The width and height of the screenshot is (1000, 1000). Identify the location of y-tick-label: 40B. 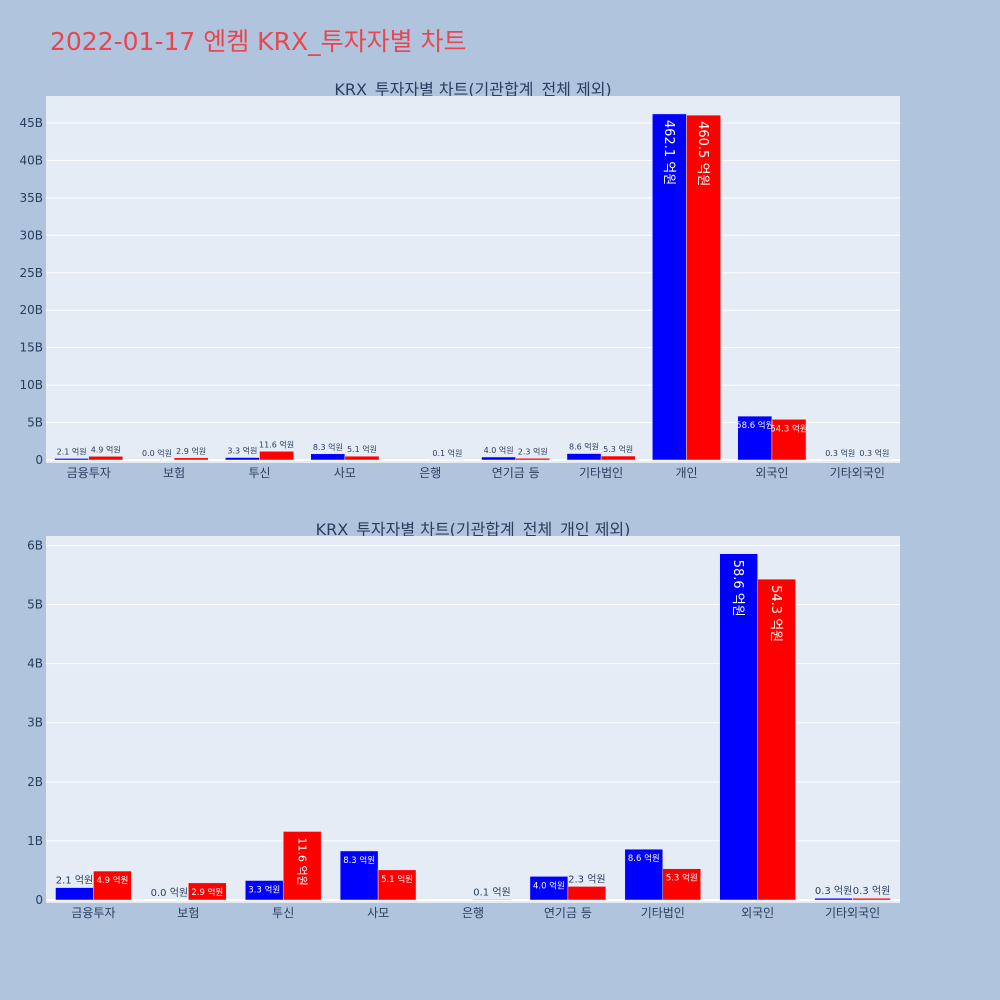
(31, 160).